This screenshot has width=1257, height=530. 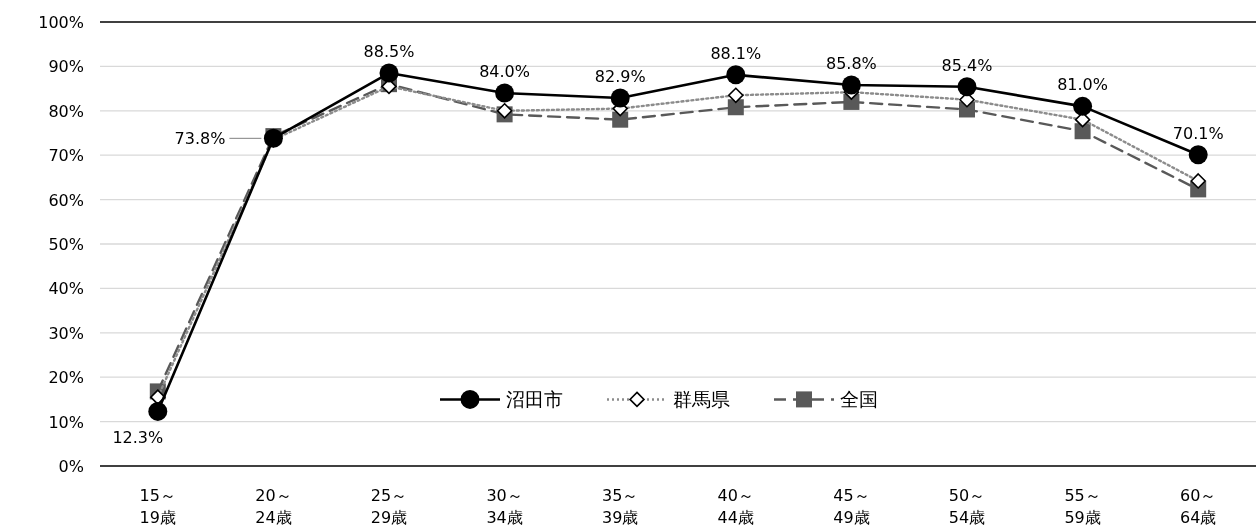 I want to click on y-tick-label: 50%, so click(x=66, y=244).